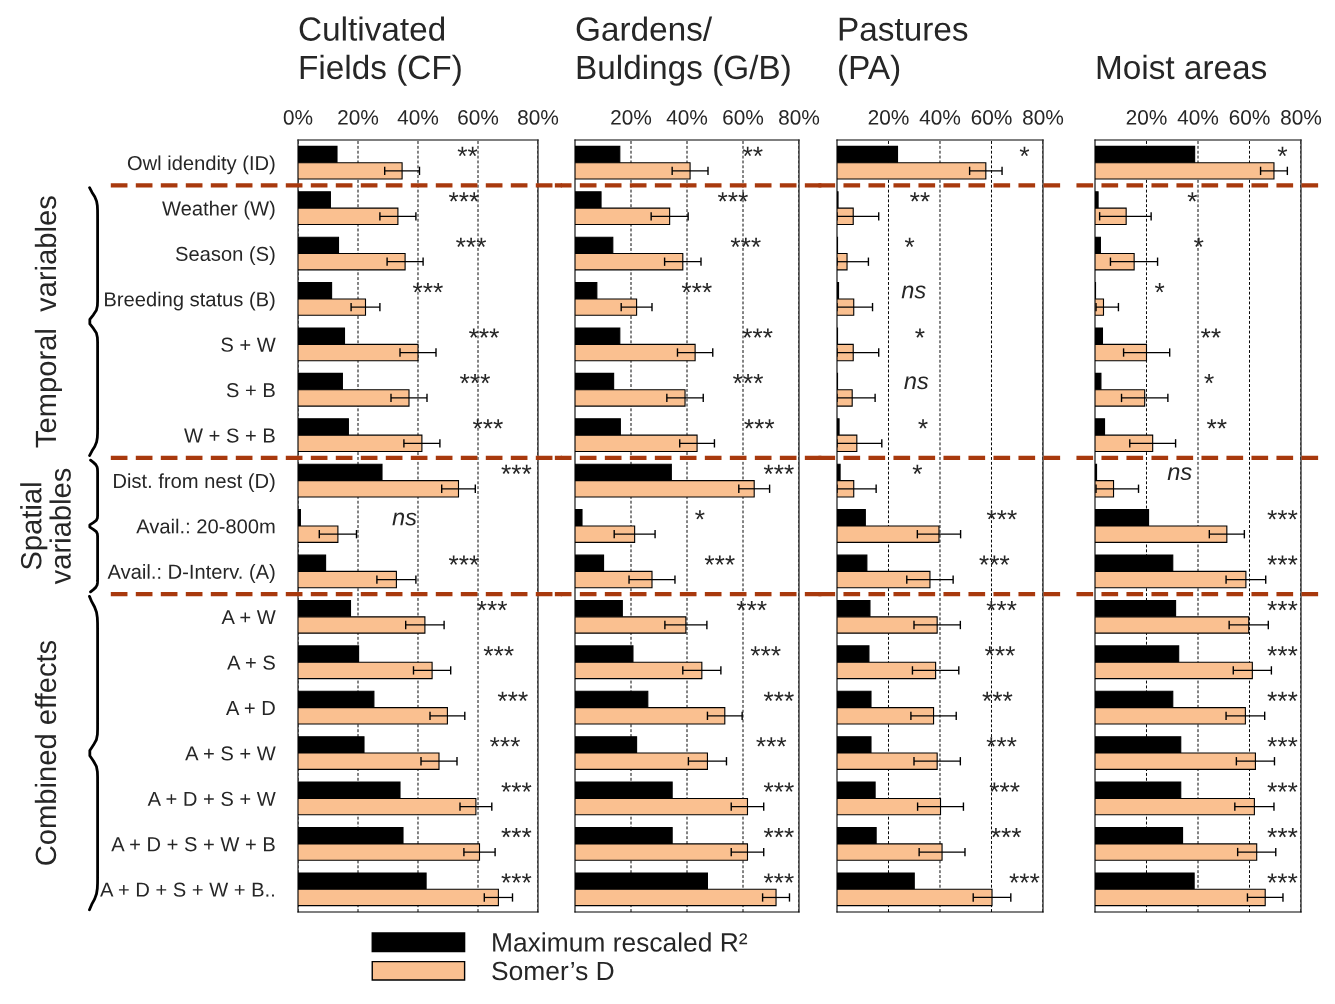 The width and height of the screenshot is (1335, 1004). What do you see at coordinates (1182, 67) in the screenshot?
I see `chart-title: Moist areas` at bounding box center [1182, 67].